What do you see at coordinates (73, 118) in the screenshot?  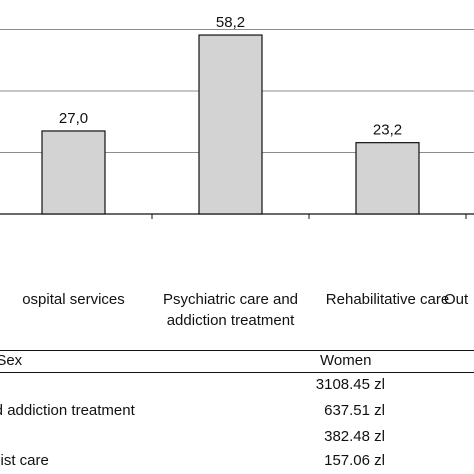 I see `data-label: 27,0` at bounding box center [73, 118].